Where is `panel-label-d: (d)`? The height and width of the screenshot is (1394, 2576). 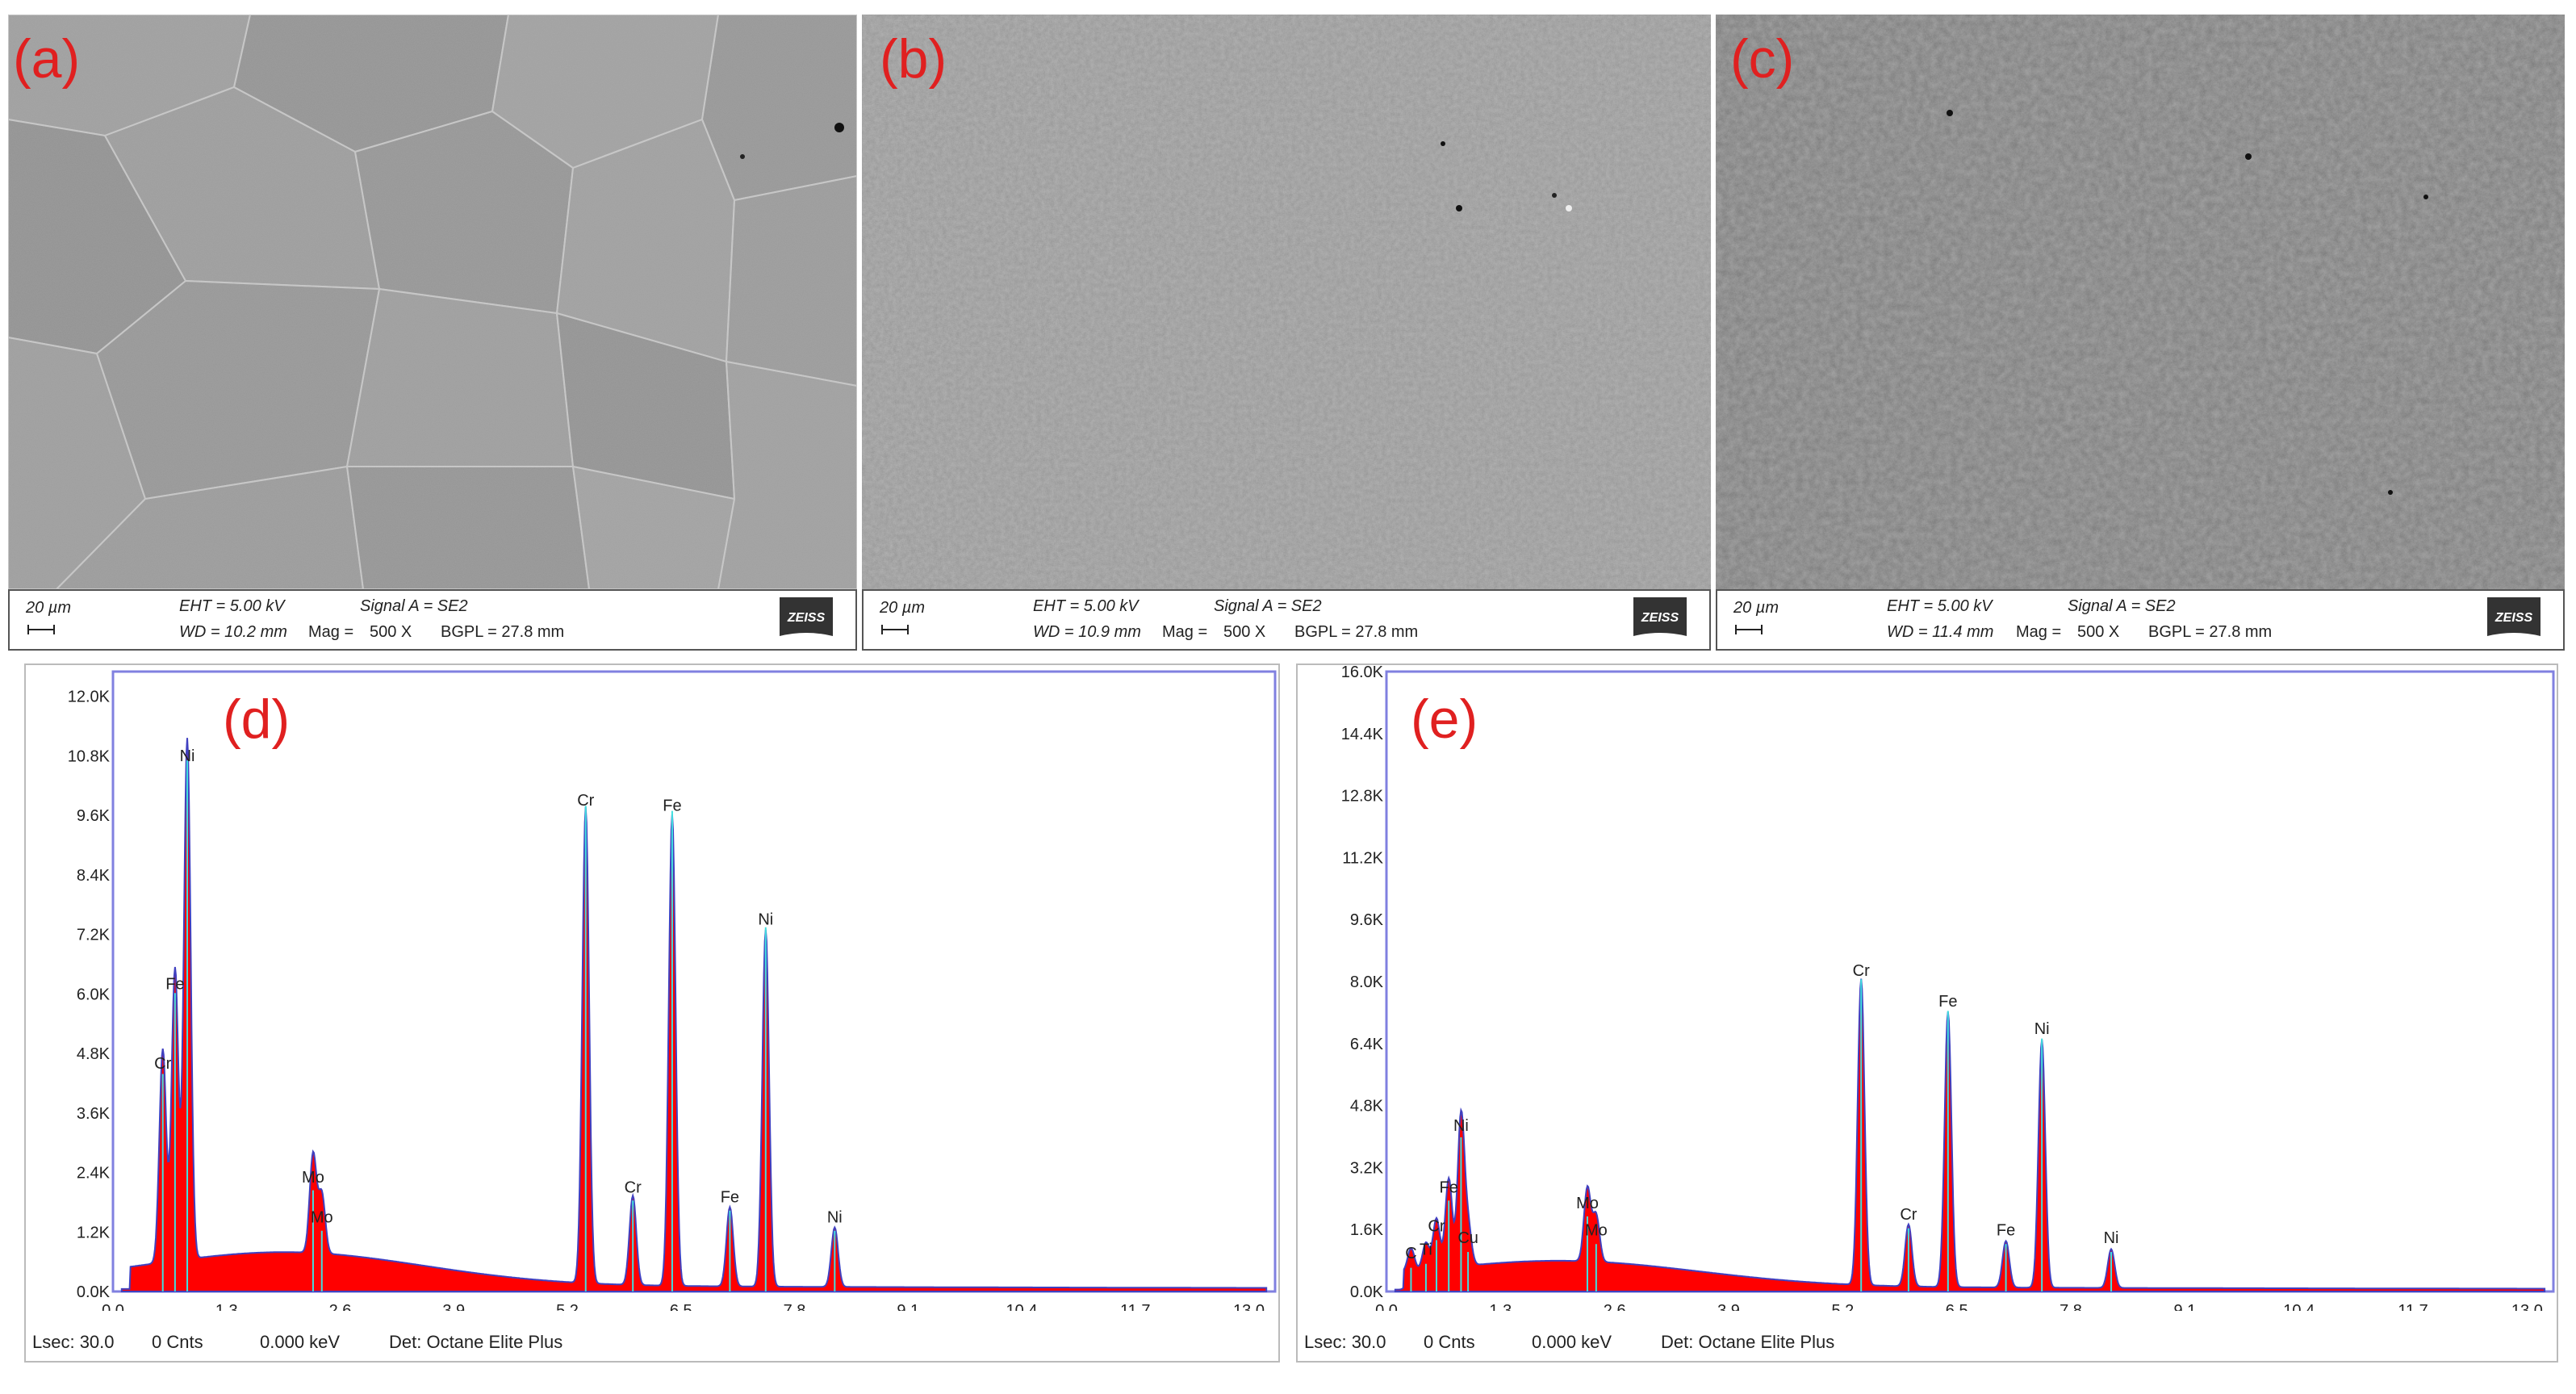 panel-label-d: (d) is located at coordinates (257, 719).